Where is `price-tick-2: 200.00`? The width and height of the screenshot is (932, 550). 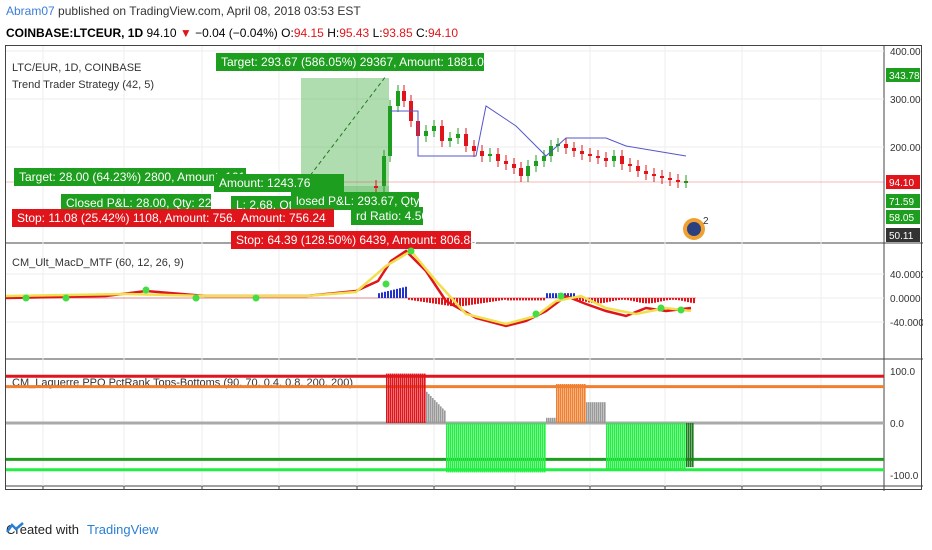 price-tick-2: 200.00 is located at coordinates (905, 148).